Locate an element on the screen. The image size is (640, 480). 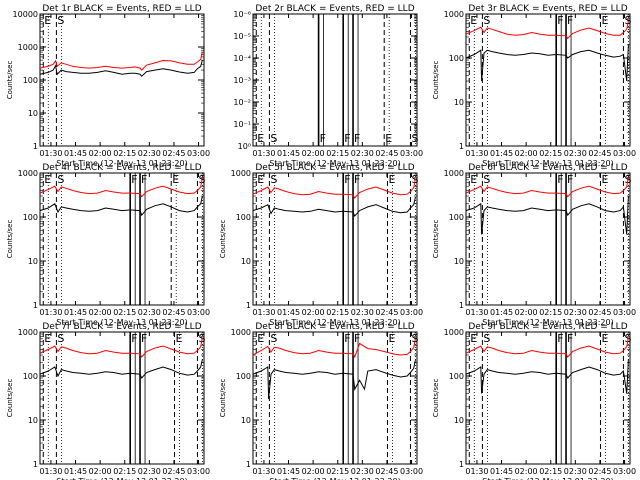
chart-title: Det 6r BLACK = Events, RED = LLD is located at coordinates (547, 168).